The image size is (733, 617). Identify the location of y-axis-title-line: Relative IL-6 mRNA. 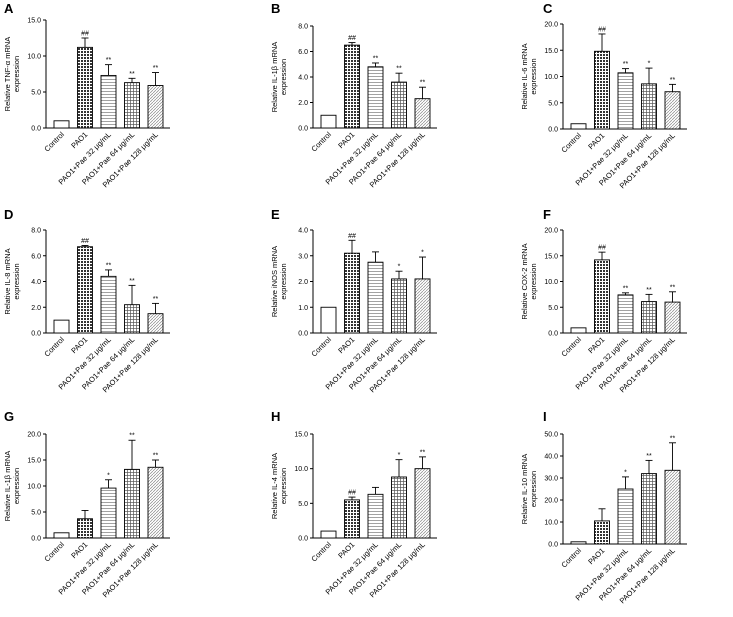
(524, 76).